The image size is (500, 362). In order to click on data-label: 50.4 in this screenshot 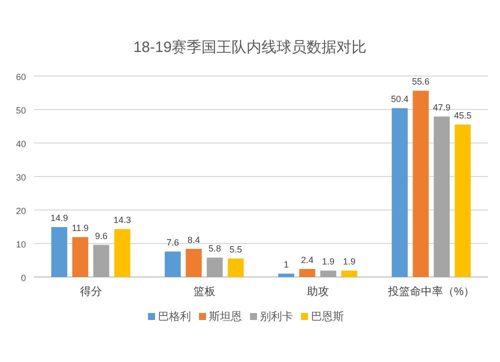, I will do `click(399, 99)`.